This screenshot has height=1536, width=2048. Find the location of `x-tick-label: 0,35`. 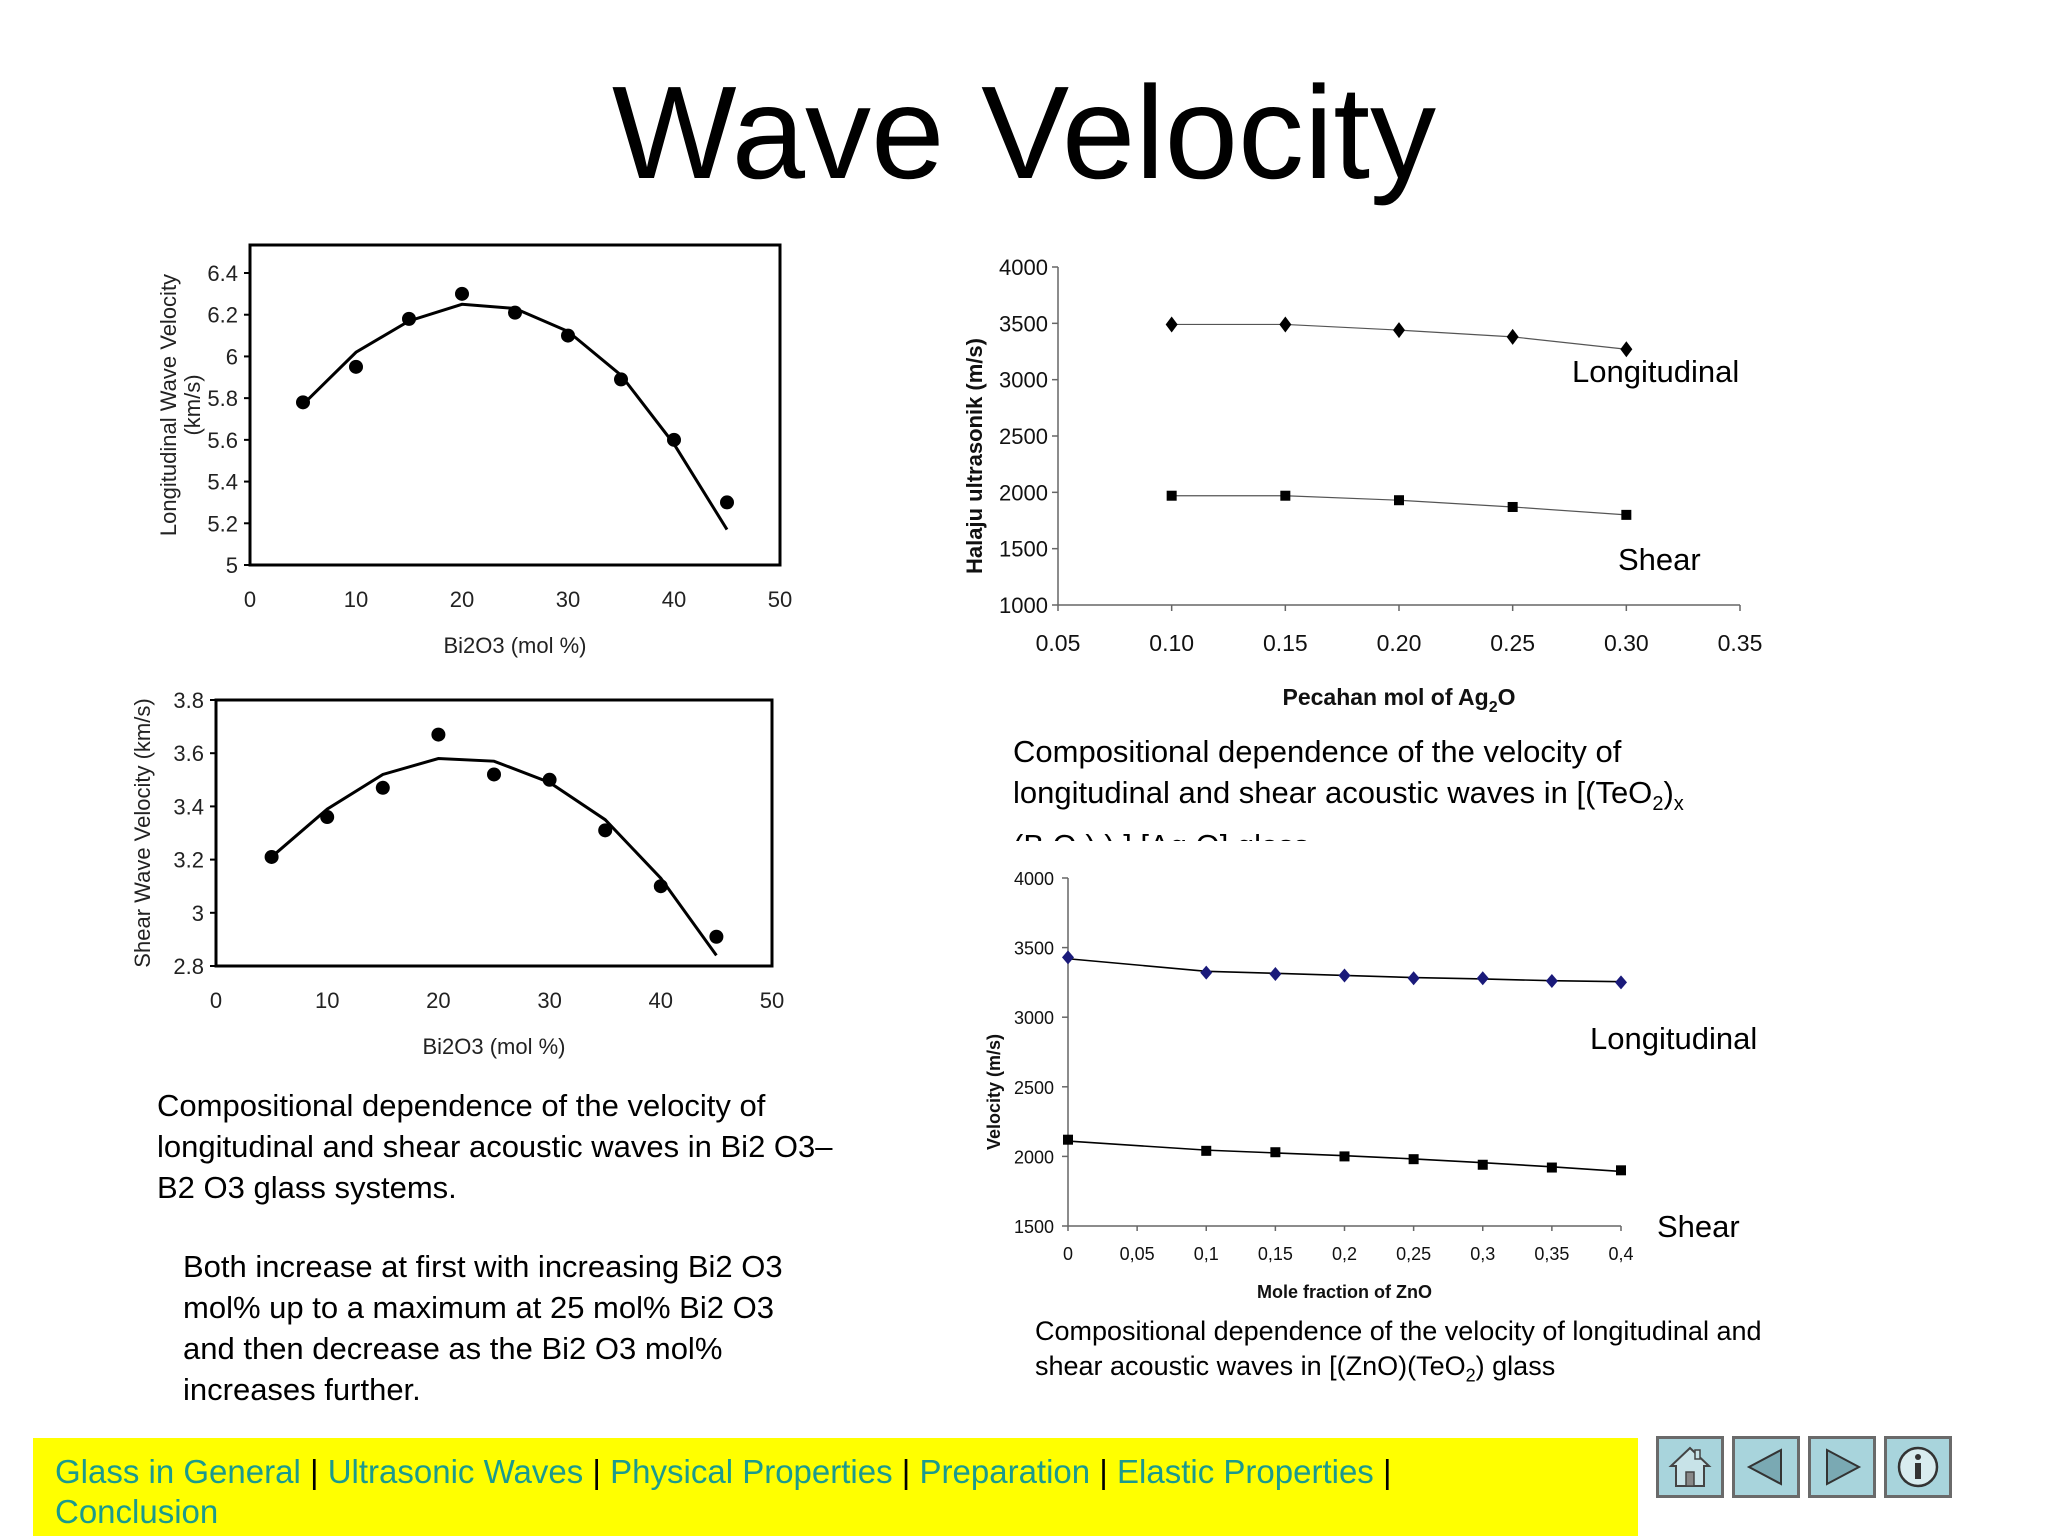

x-tick-label: 0,35 is located at coordinates (1551, 1254).